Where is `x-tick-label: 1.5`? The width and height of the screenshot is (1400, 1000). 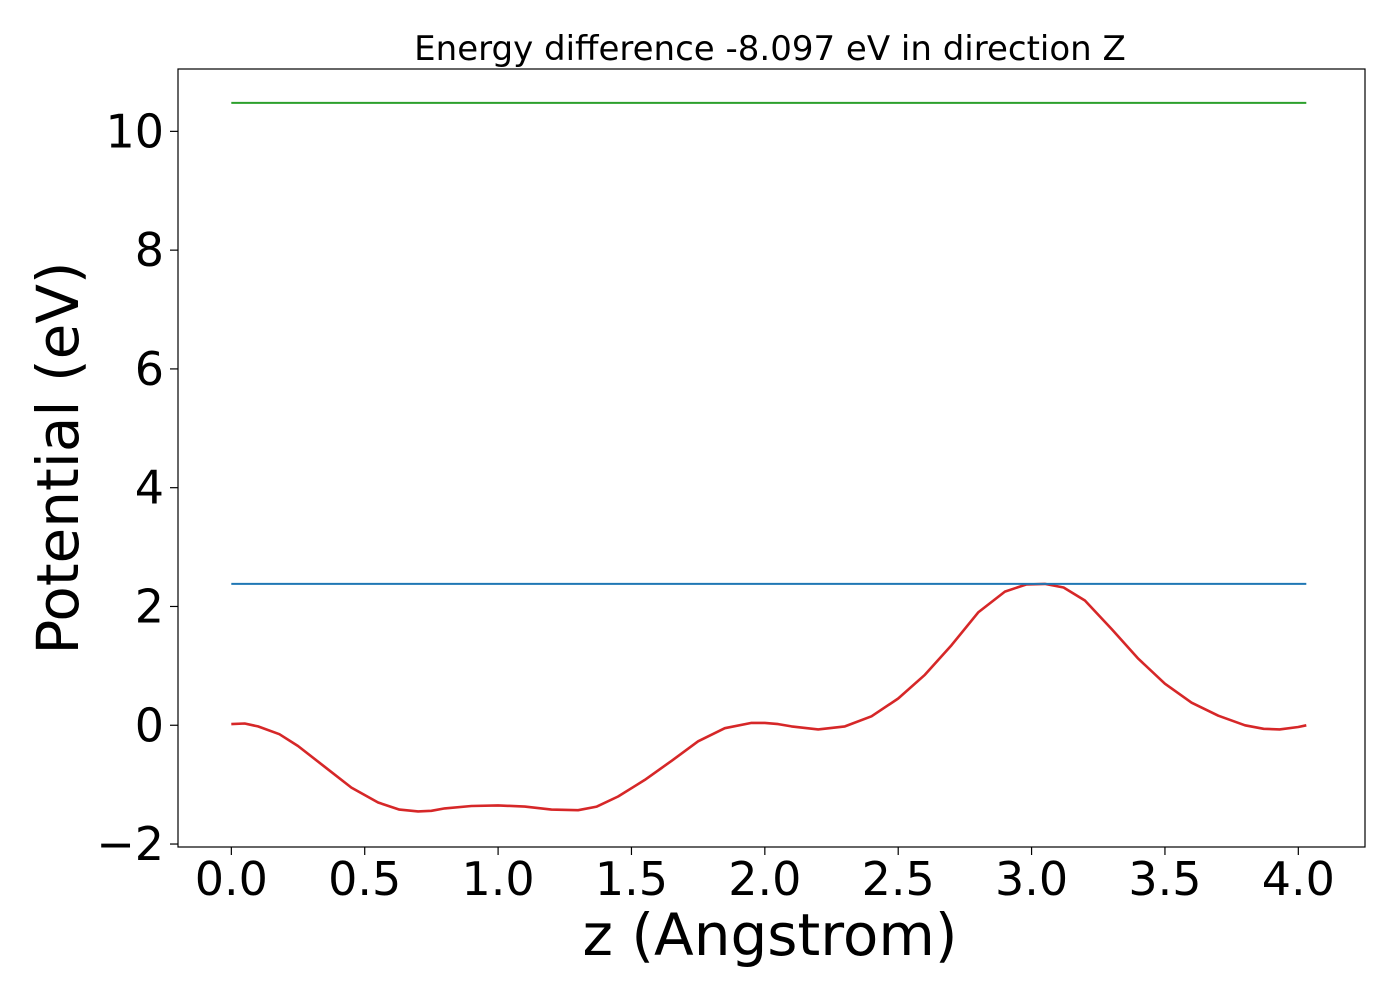
x-tick-label: 1.5 is located at coordinates (631, 879).